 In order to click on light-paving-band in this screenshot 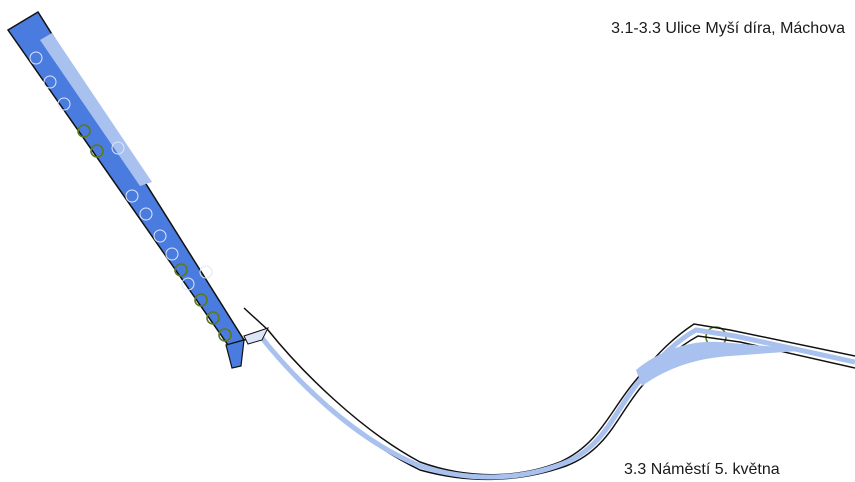, I will do `click(96, 109)`.